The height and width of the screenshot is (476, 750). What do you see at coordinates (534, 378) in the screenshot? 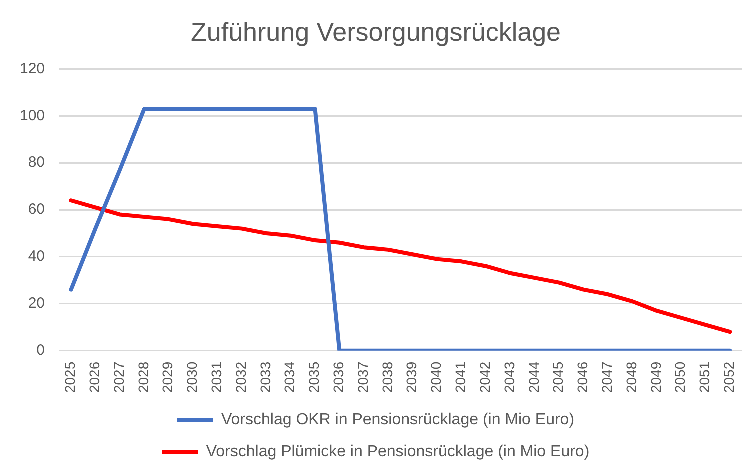
I see `x-tick-label: 2044` at bounding box center [534, 378].